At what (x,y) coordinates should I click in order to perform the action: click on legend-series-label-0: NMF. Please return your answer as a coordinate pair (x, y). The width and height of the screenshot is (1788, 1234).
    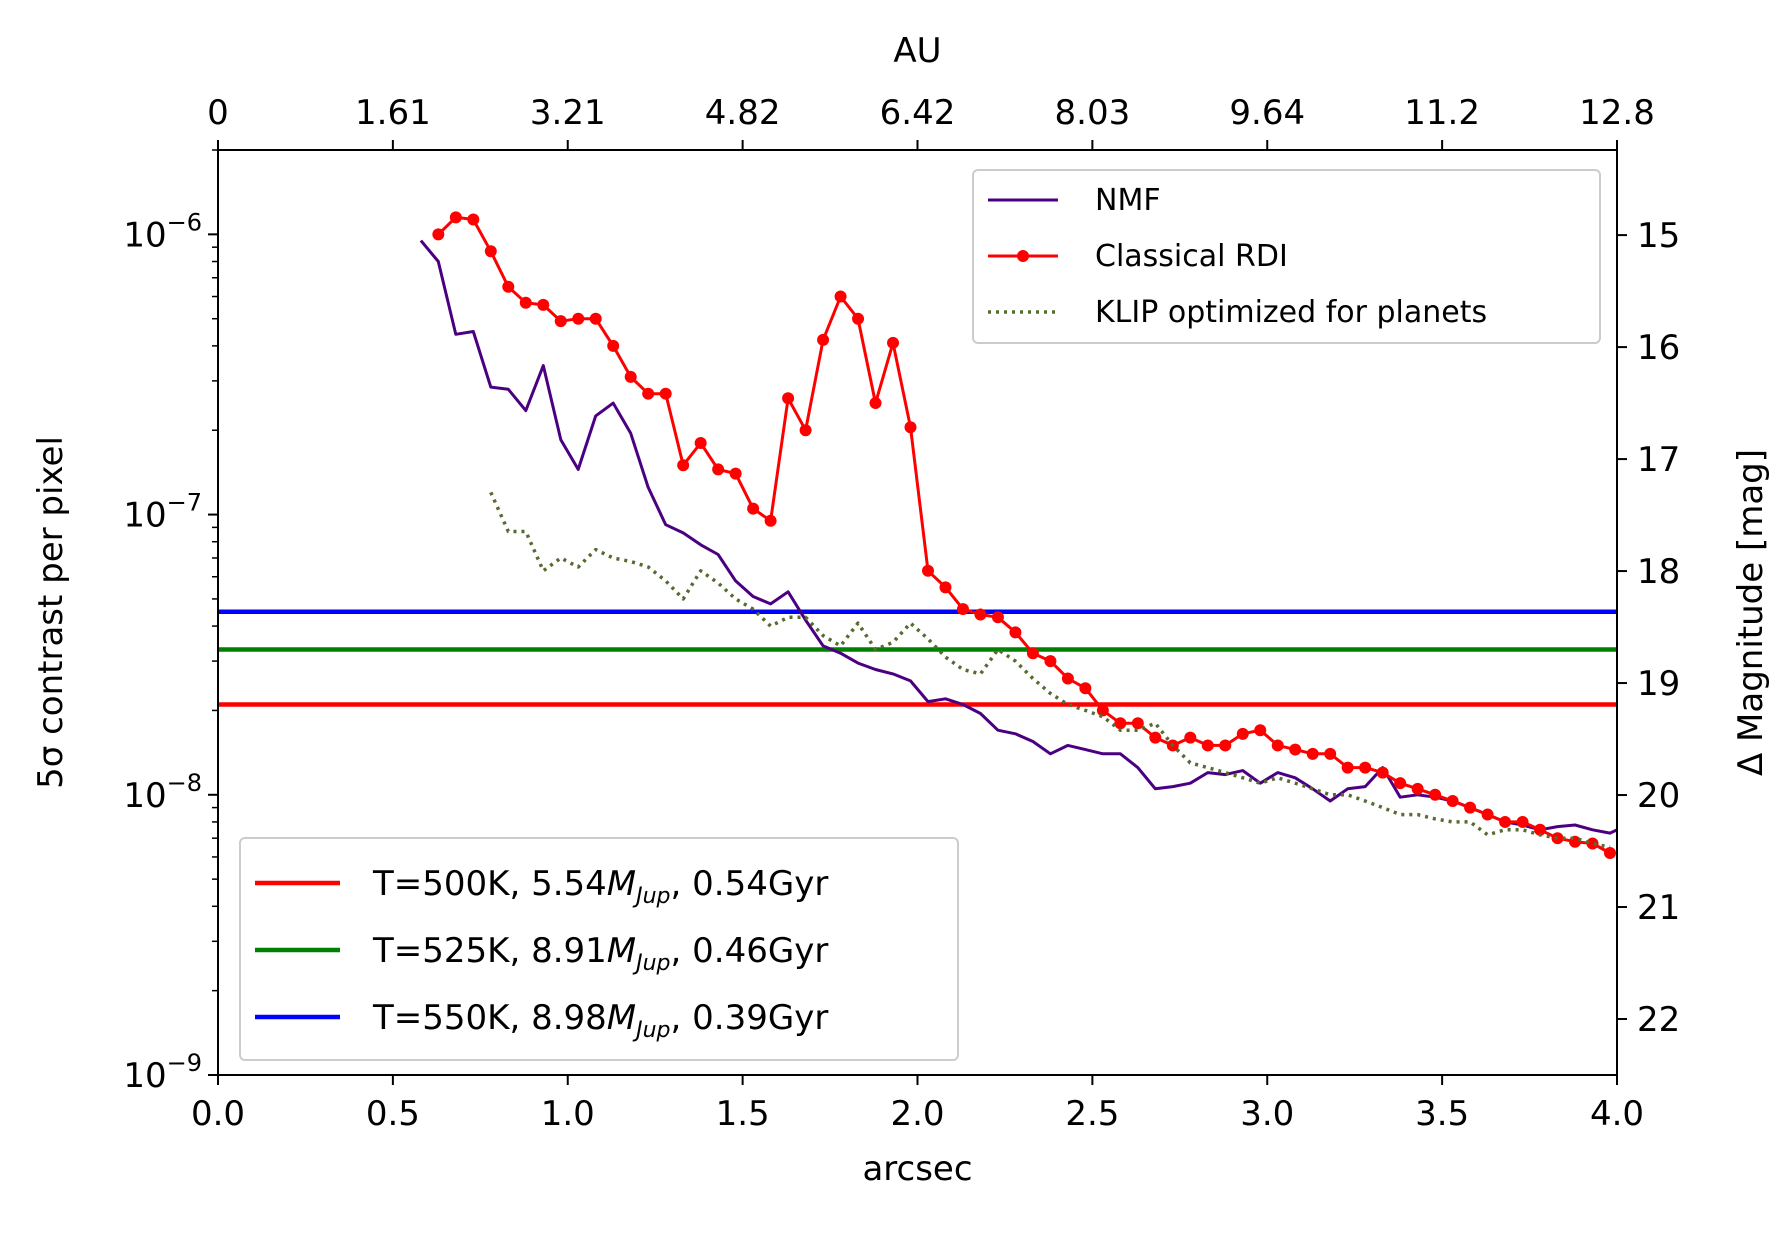
    Looking at the image, I should click on (1128, 200).